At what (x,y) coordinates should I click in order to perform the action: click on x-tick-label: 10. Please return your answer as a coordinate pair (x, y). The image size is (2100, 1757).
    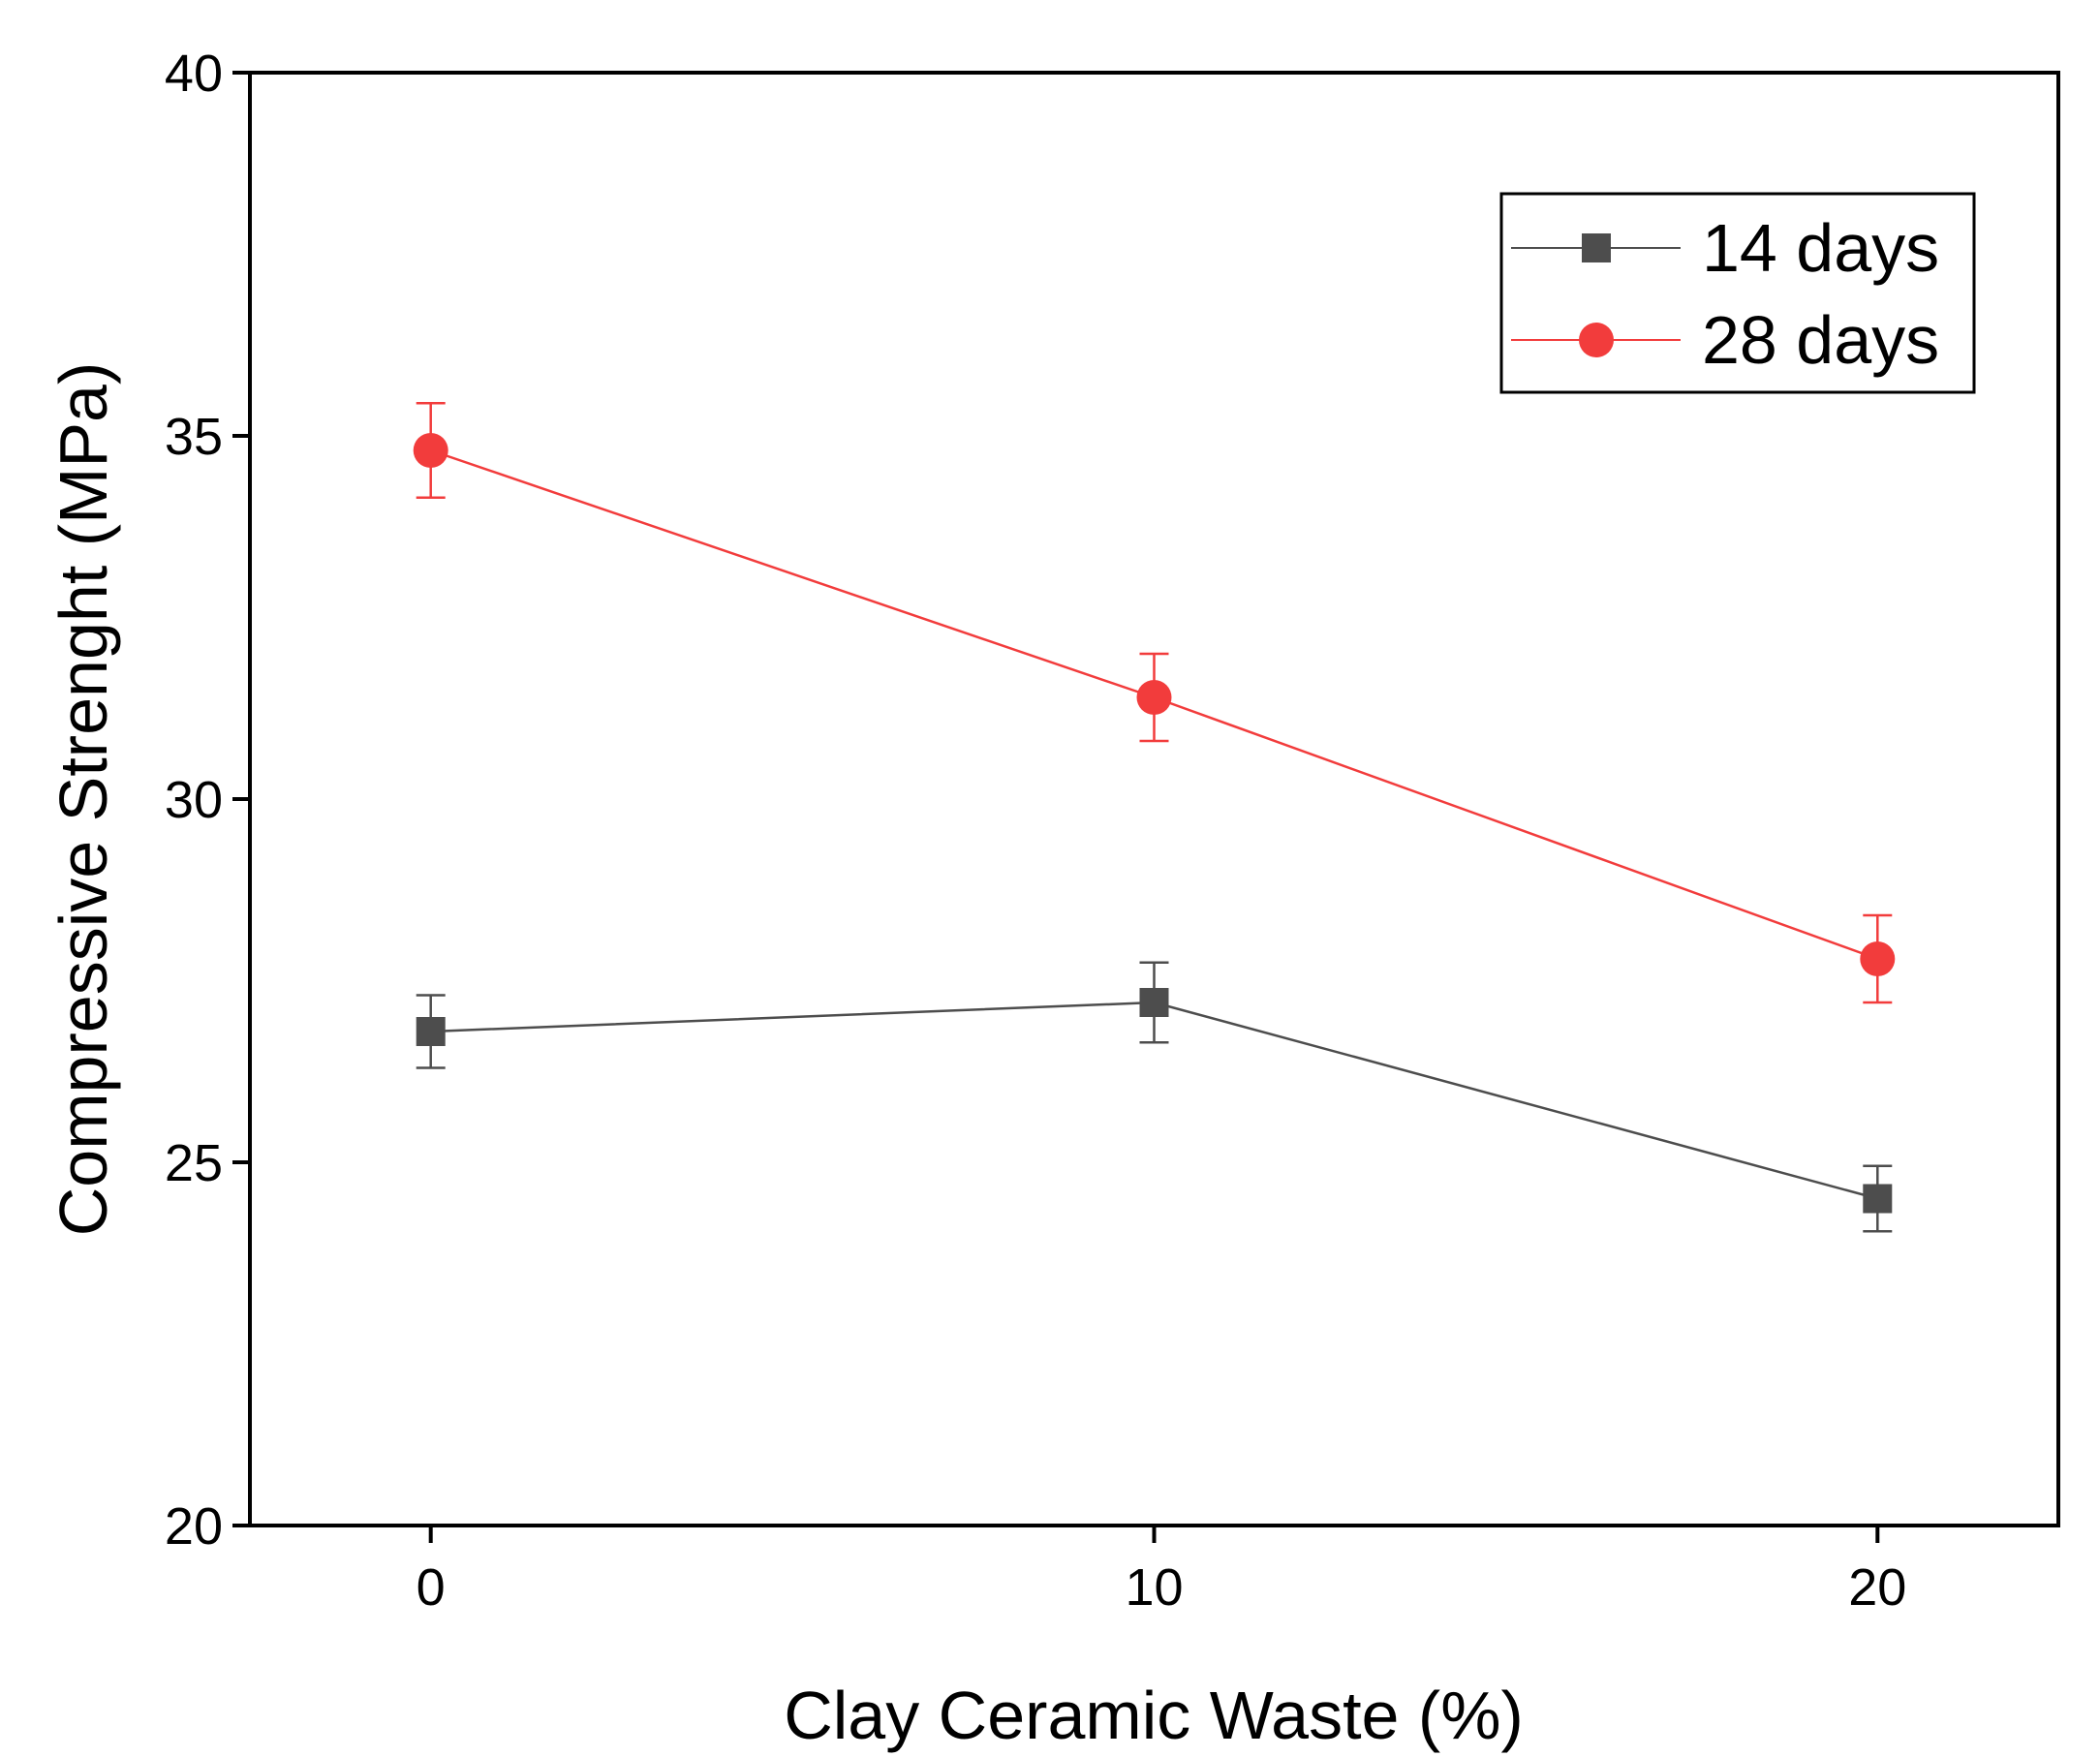
    Looking at the image, I should click on (1154, 1587).